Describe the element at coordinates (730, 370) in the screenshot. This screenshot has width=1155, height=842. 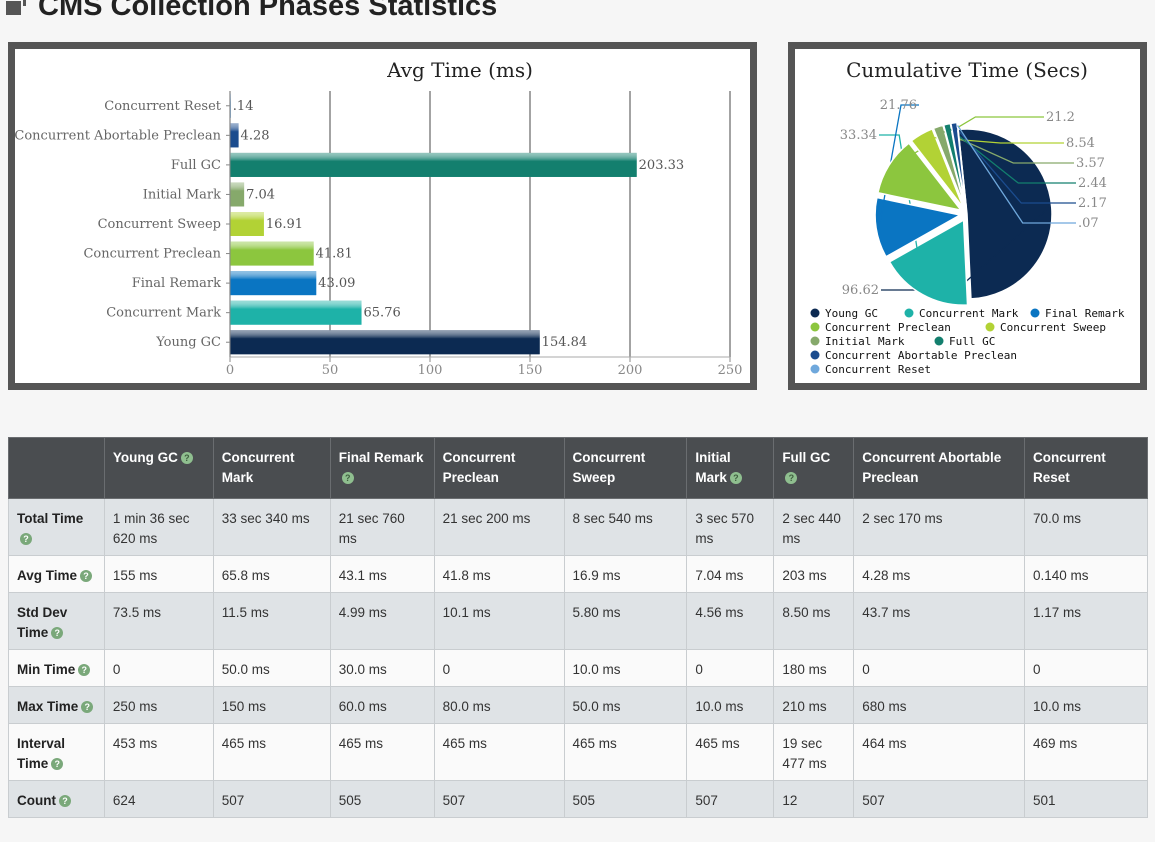
I see `x-tick-label: 250` at that location.